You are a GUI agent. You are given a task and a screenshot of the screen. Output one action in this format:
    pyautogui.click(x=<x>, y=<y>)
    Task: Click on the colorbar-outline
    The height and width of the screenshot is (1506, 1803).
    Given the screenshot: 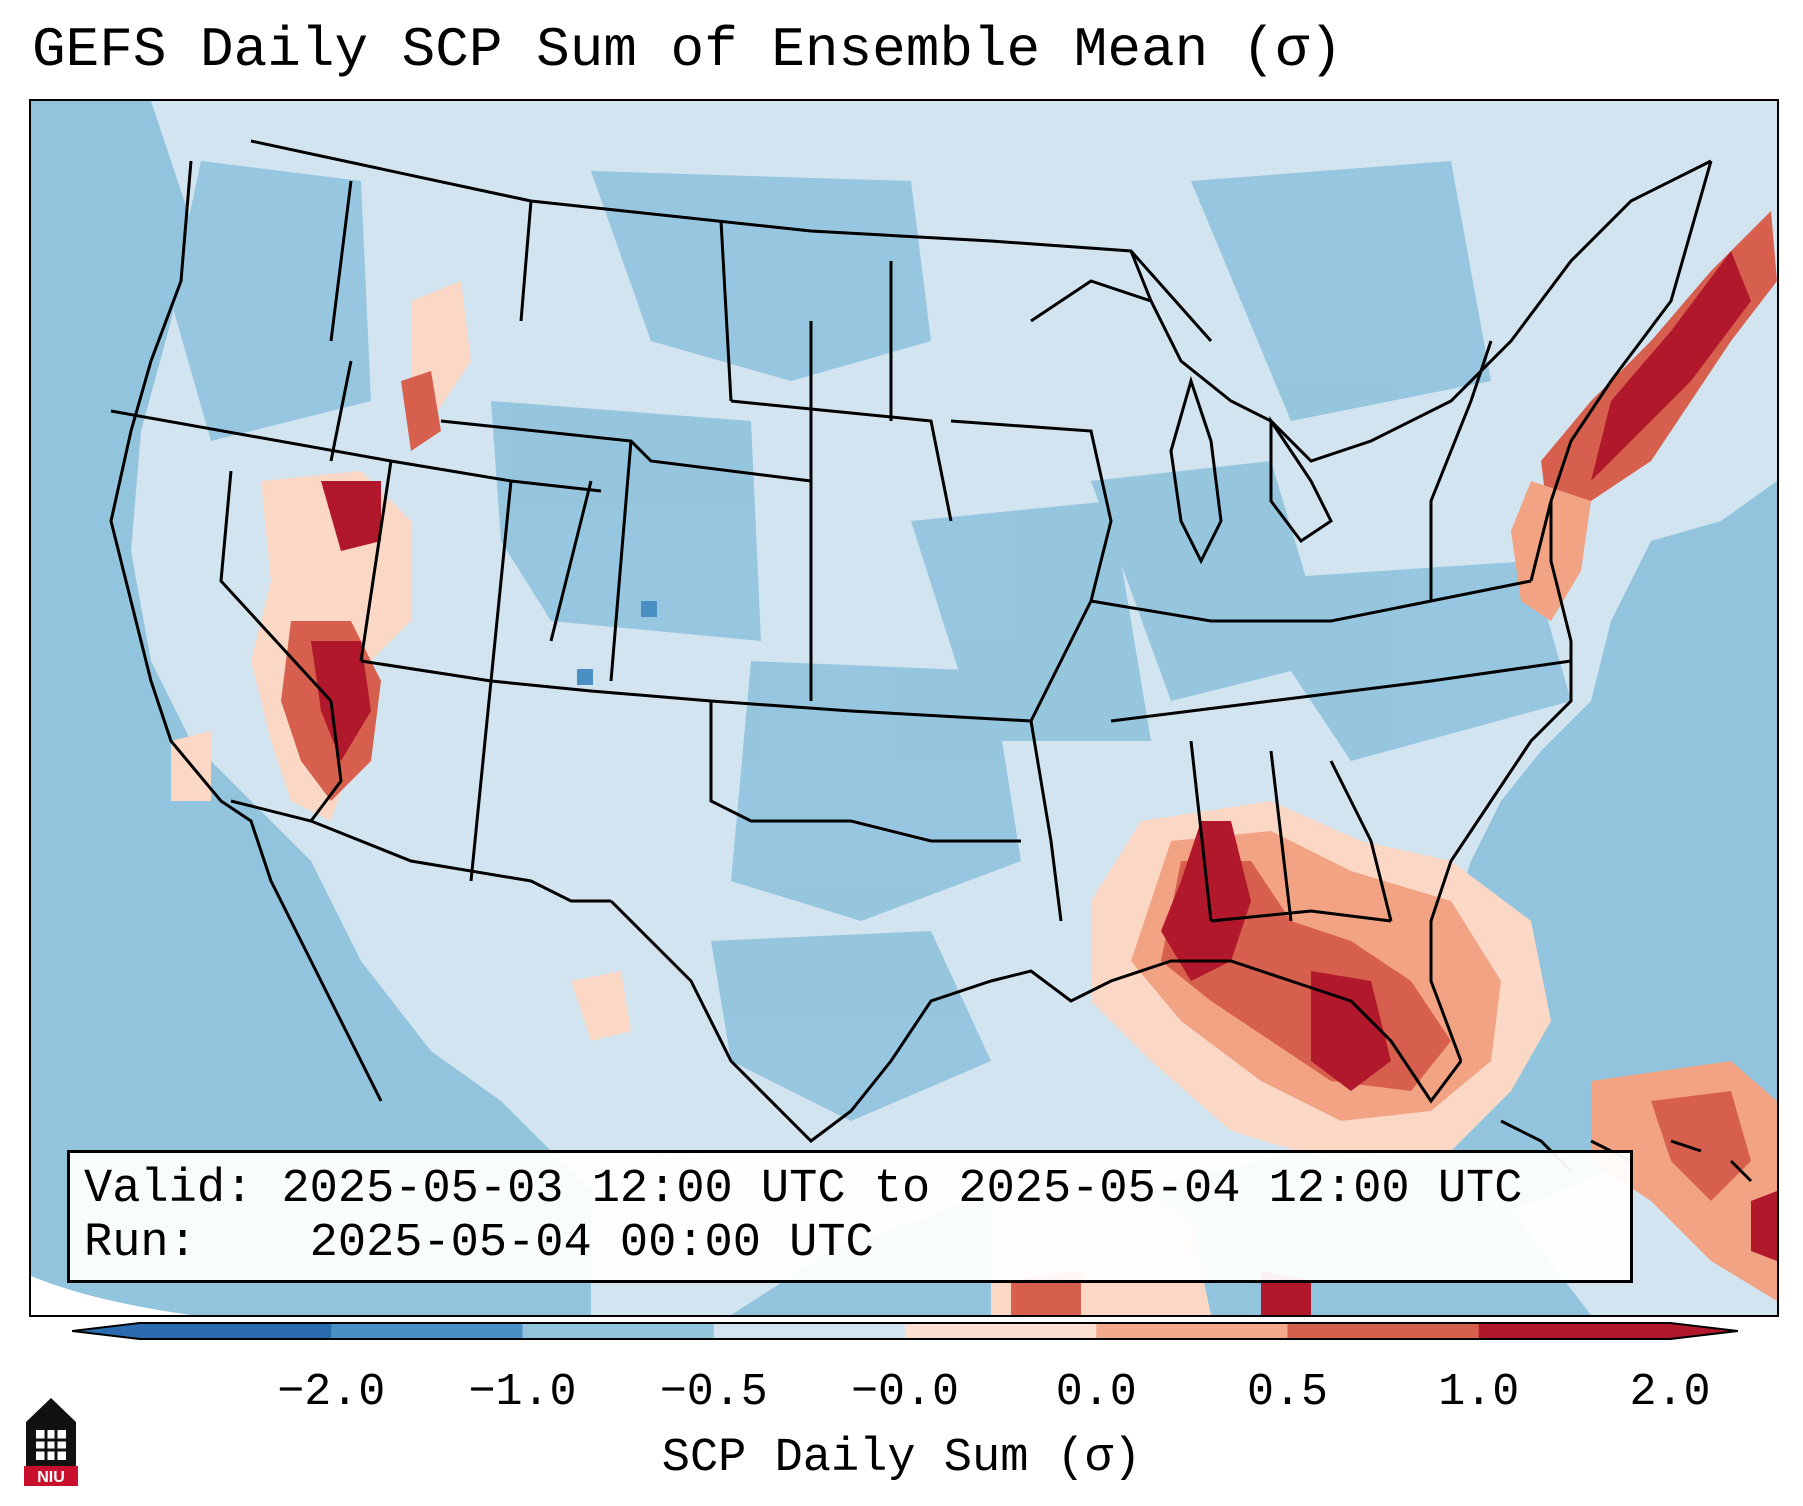 What is the action you would take?
    pyautogui.click(x=905, y=1331)
    